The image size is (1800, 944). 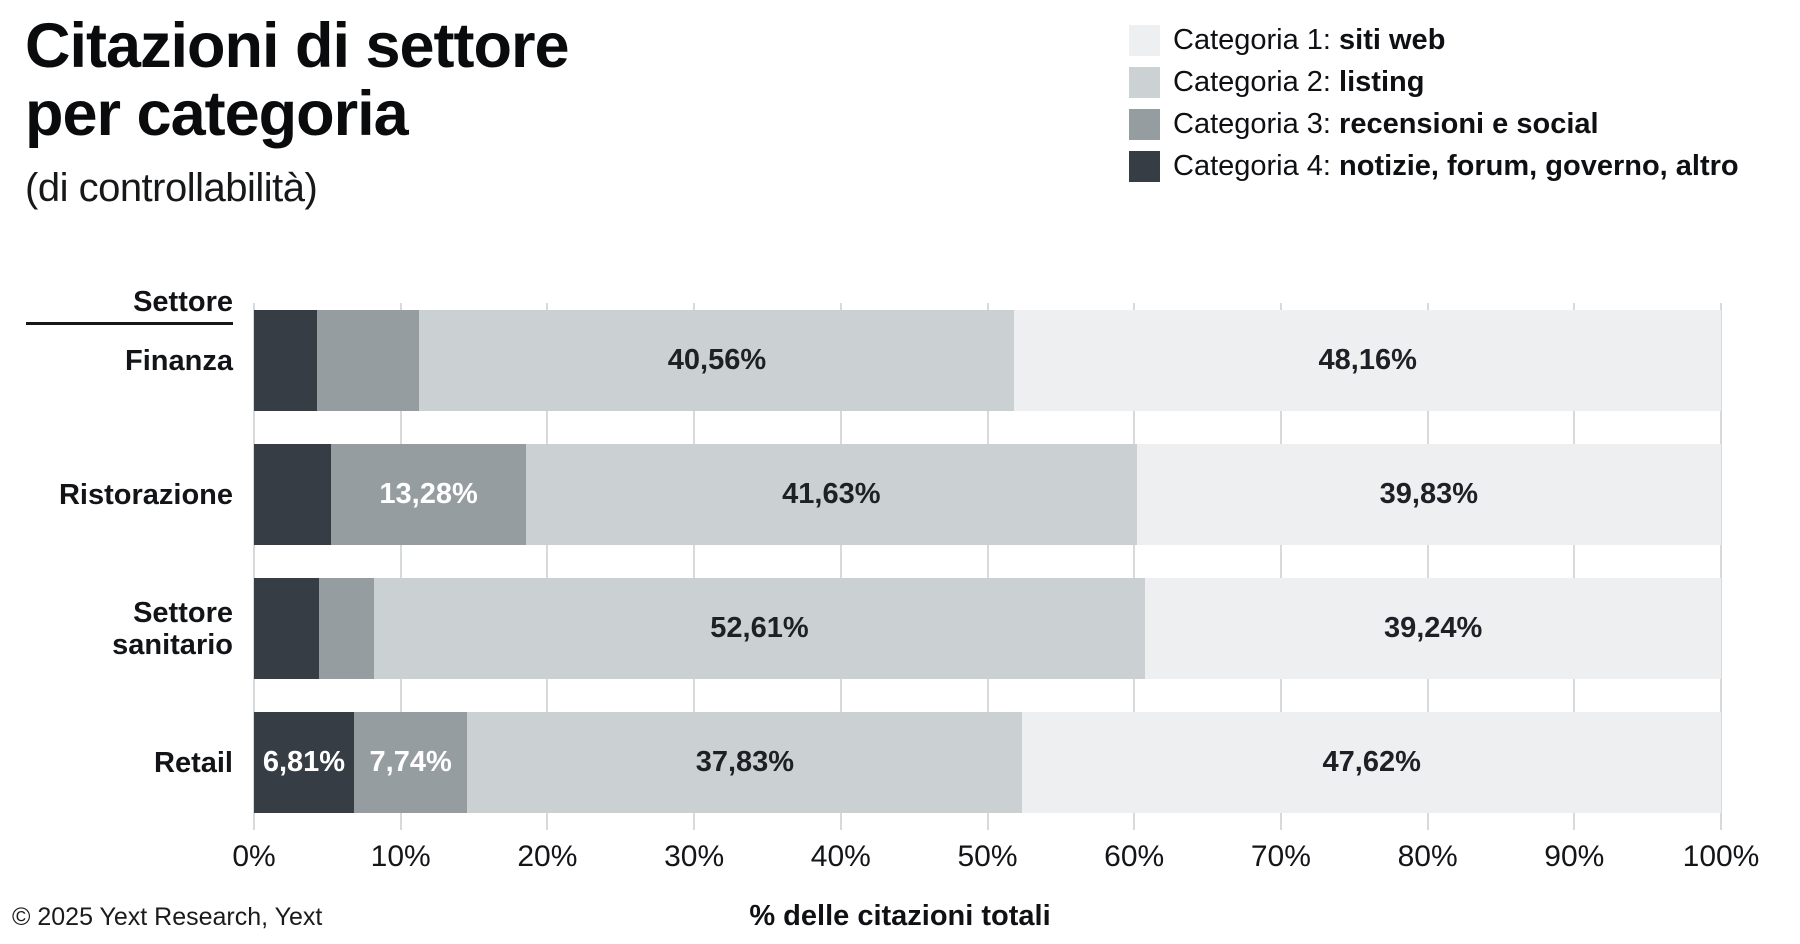 I want to click on bar-value-label: 41,63%, so click(x=831, y=494).